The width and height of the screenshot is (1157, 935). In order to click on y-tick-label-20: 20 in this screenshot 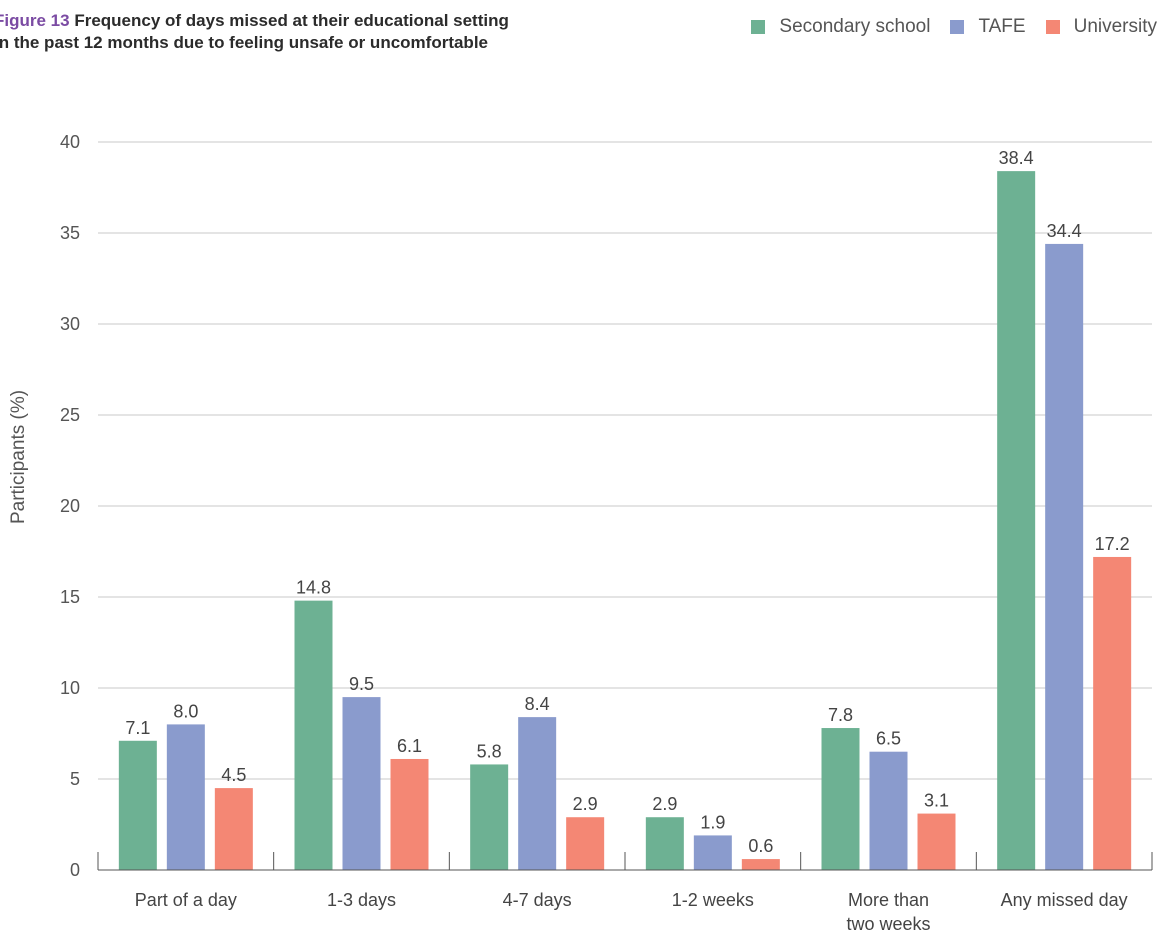, I will do `click(70, 506)`.